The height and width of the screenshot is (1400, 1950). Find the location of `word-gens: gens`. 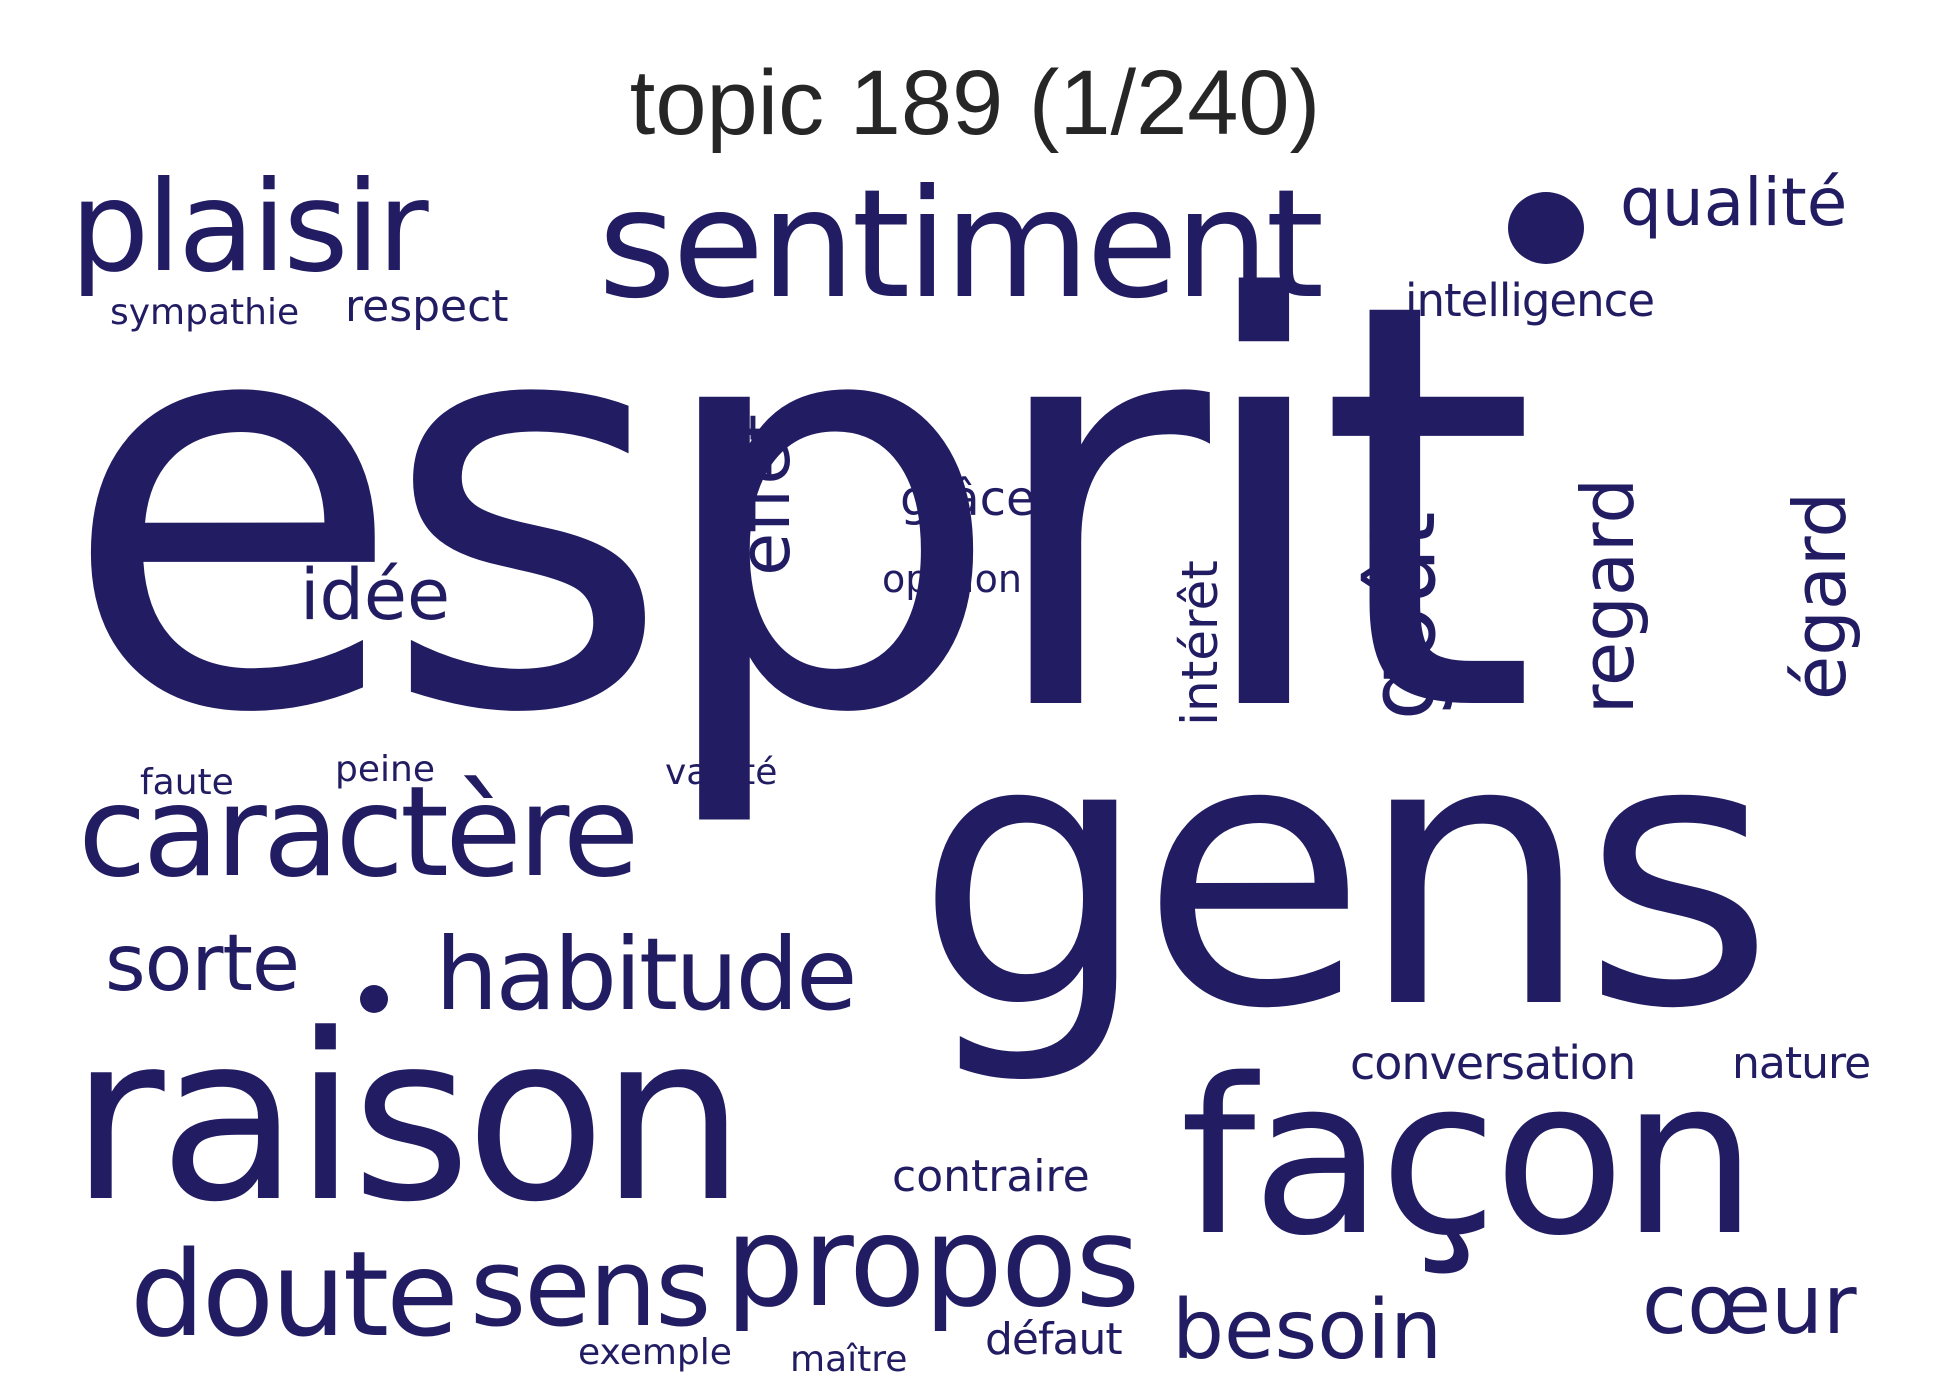

word-gens: gens is located at coordinates (1345, 875).